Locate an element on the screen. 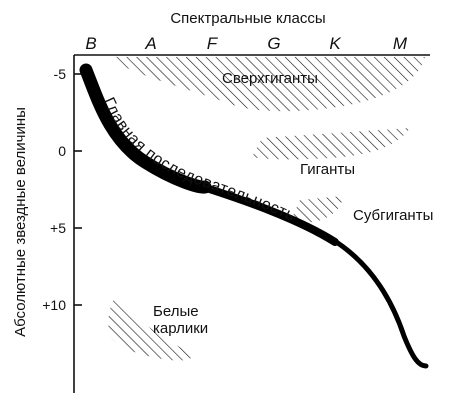 This screenshot has height=400, width=454. main-sequence-label: Главная последовательность is located at coordinates (199, 160).